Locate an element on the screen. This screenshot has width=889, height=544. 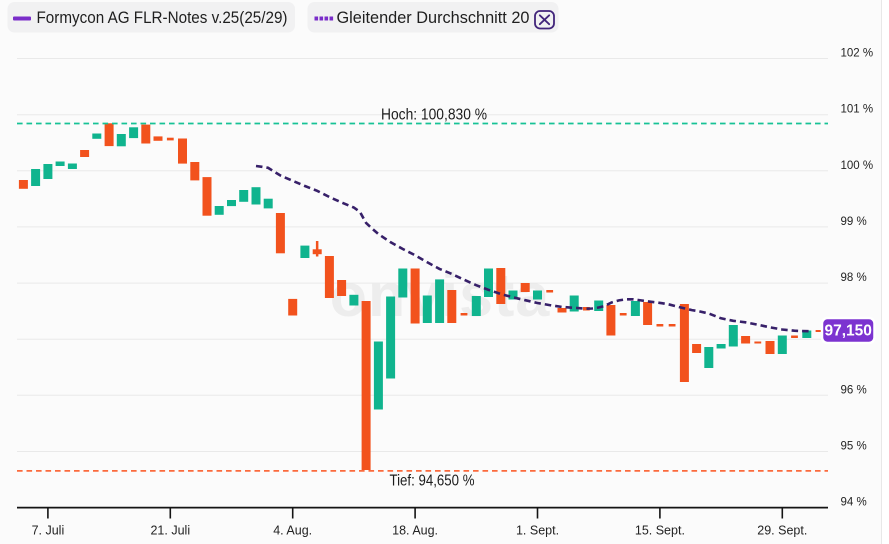
svg-text: Gleitender Durchschnitt 20 is located at coordinates (433, 18).